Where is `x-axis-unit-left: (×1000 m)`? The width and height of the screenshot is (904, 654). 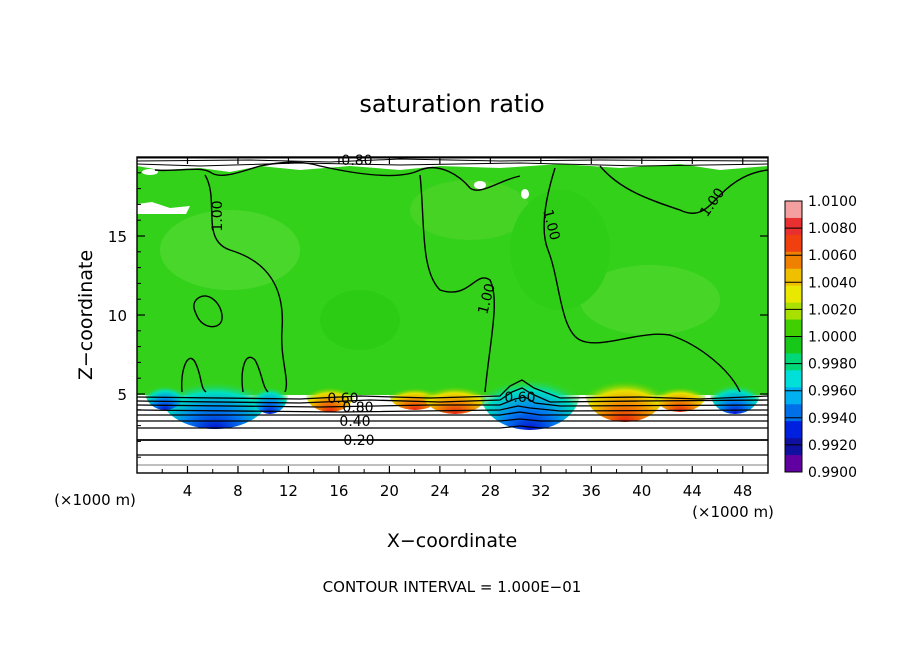 x-axis-unit-left: (×1000 m) is located at coordinates (95, 500).